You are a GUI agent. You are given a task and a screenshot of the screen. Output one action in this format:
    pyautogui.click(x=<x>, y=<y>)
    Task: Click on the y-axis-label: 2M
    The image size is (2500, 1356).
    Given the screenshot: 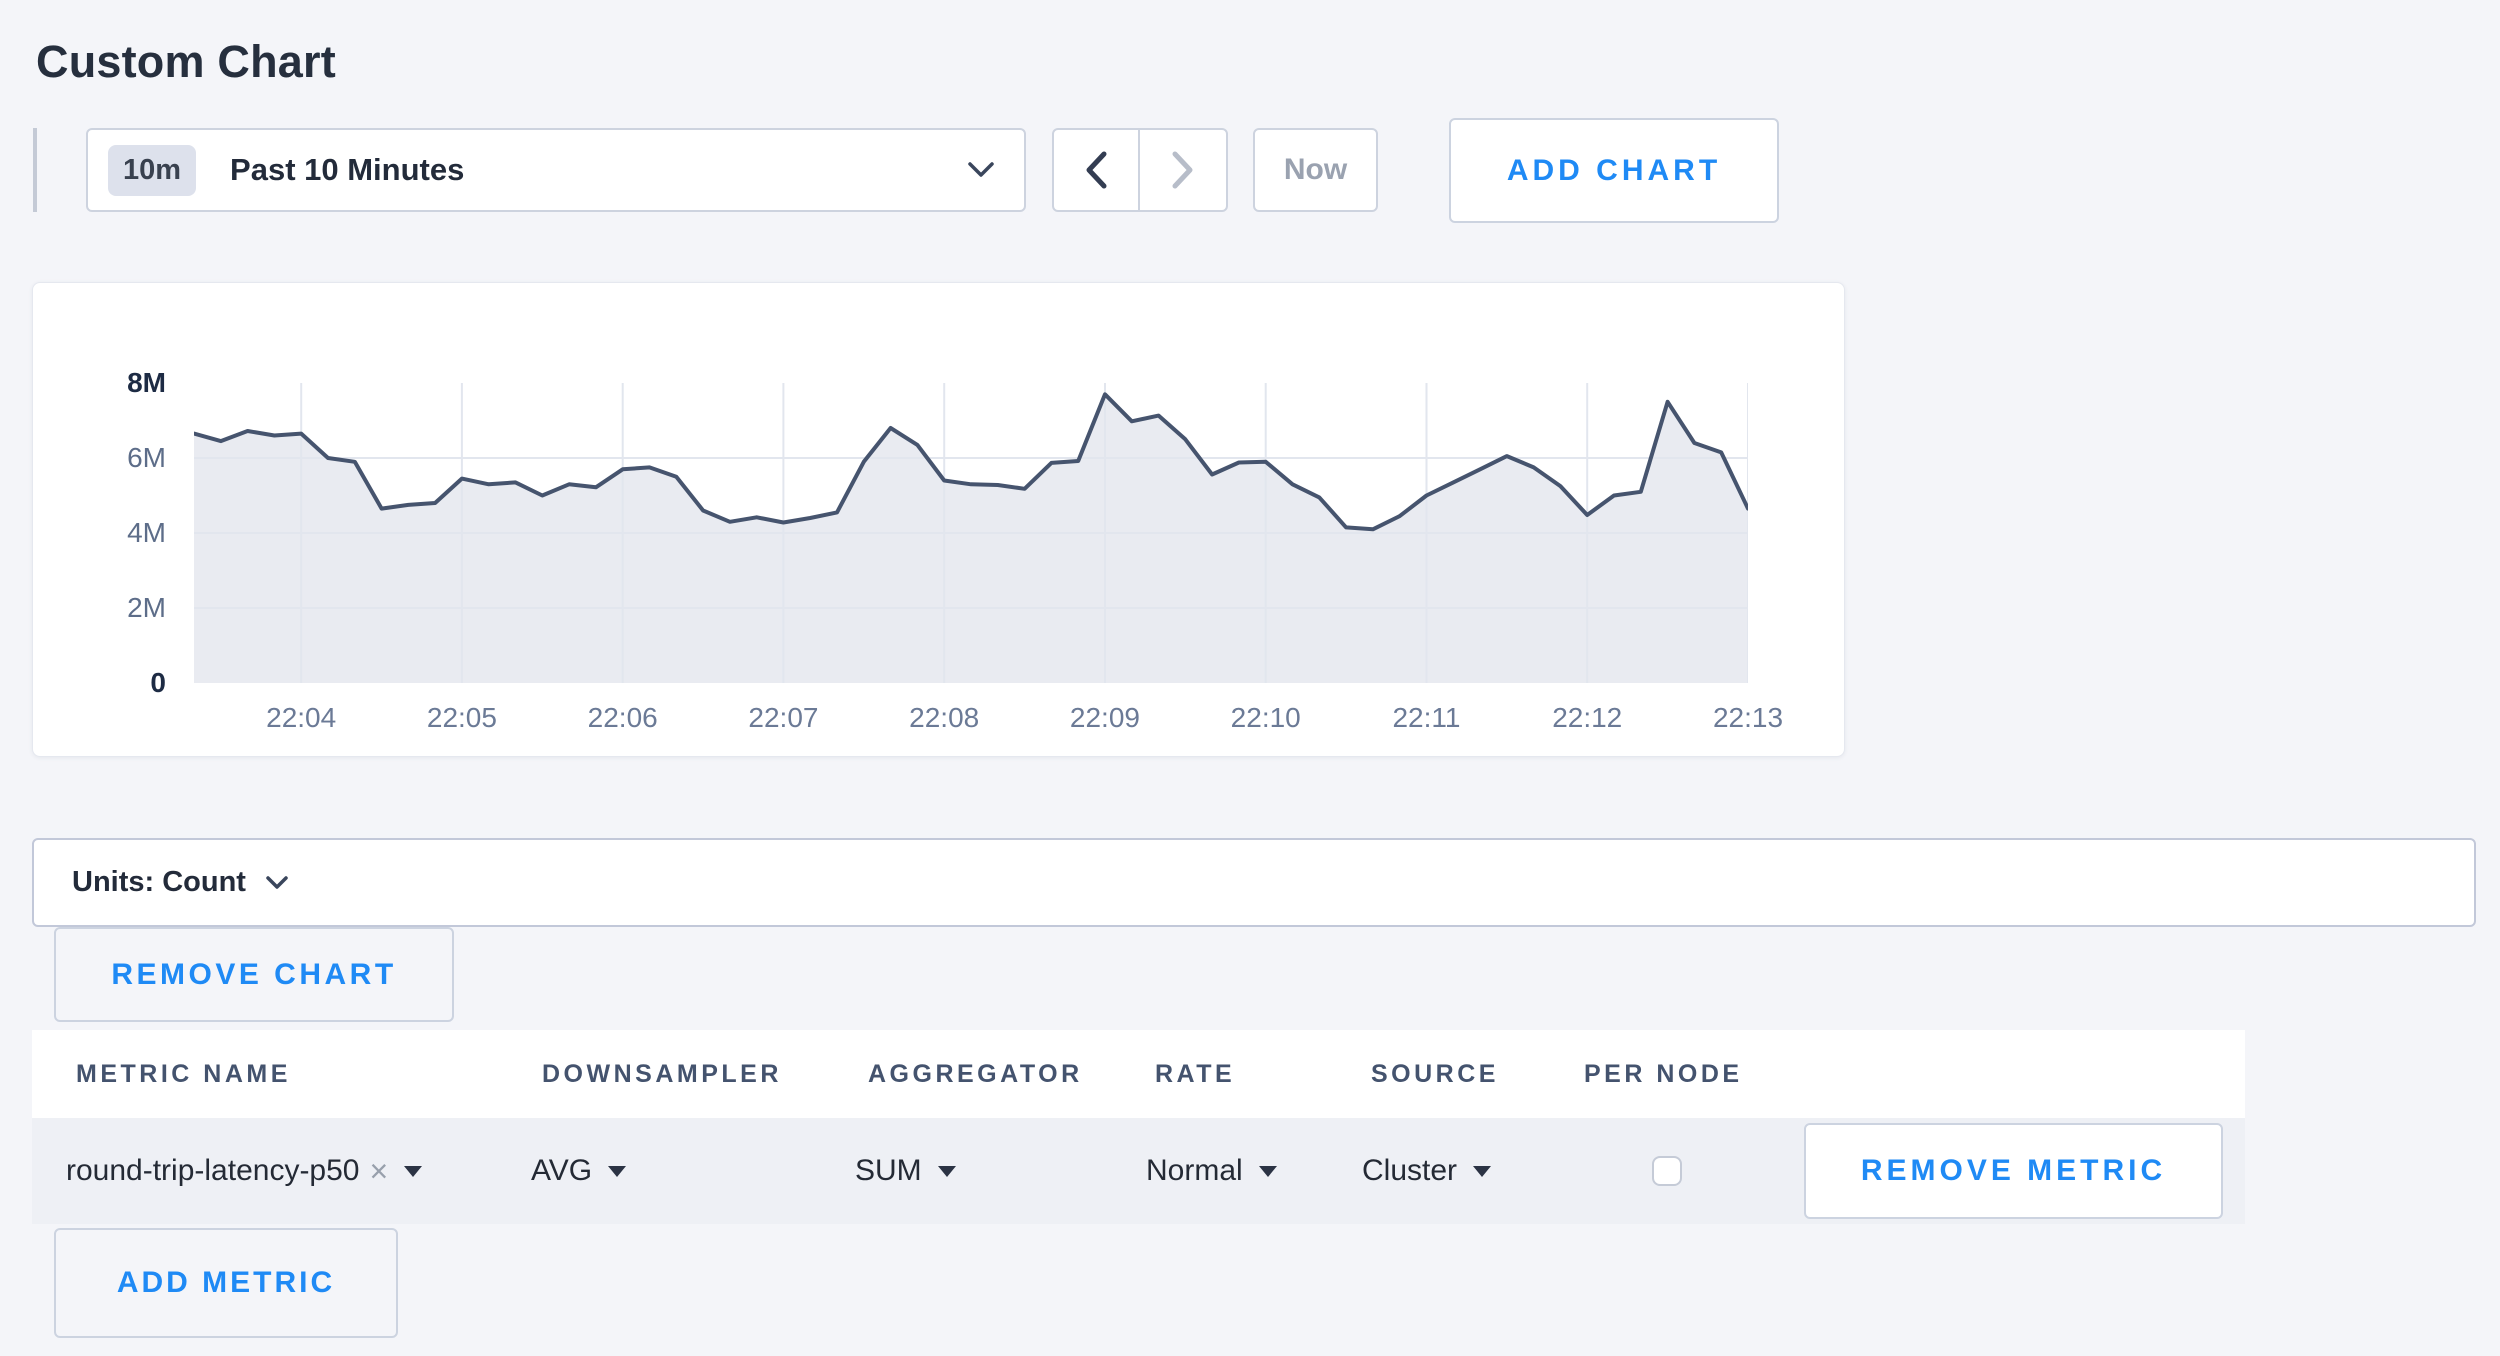 What is the action you would take?
    pyautogui.click(x=146, y=607)
    